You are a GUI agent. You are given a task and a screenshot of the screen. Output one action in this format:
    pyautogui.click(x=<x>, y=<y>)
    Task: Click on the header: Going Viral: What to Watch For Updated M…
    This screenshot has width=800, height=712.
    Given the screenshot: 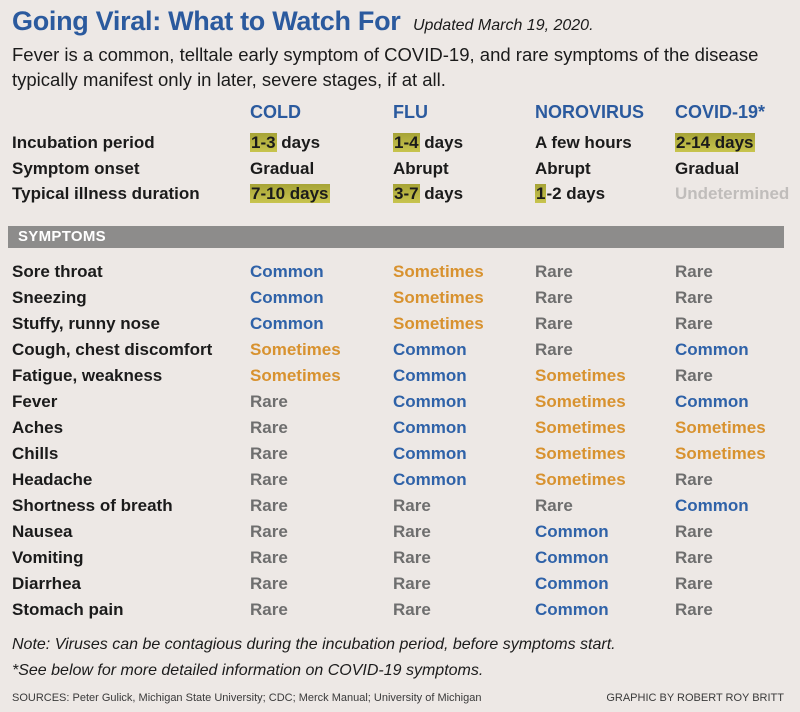 What is the action you would take?
    pyautogui.click(x=303, y=21)
    